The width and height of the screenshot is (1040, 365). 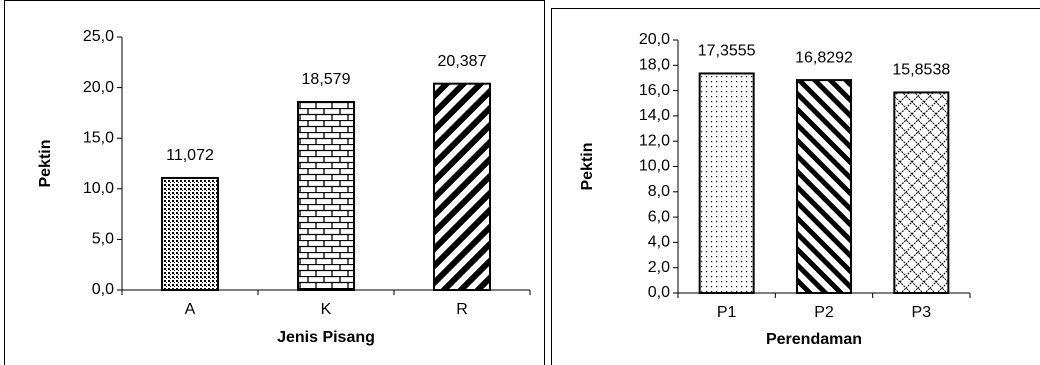 What do you see at coordinates (326, 79) in the screenshot?
I see `value-label: 18,579` at bounding box center [326, 79].